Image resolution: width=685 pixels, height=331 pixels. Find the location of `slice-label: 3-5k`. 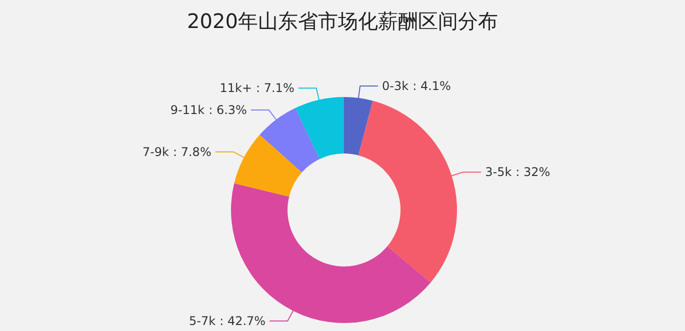

slice-label: 3-5k is located at coordinates (498, 172).